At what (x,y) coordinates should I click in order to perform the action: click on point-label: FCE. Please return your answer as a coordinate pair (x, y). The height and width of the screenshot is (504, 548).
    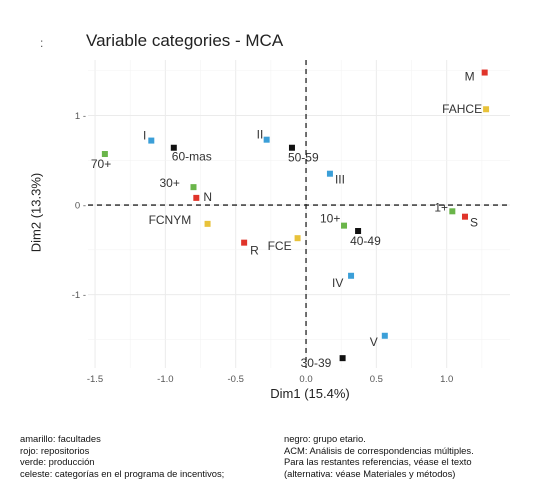
    Looking at the image, I should click on (280, 246).